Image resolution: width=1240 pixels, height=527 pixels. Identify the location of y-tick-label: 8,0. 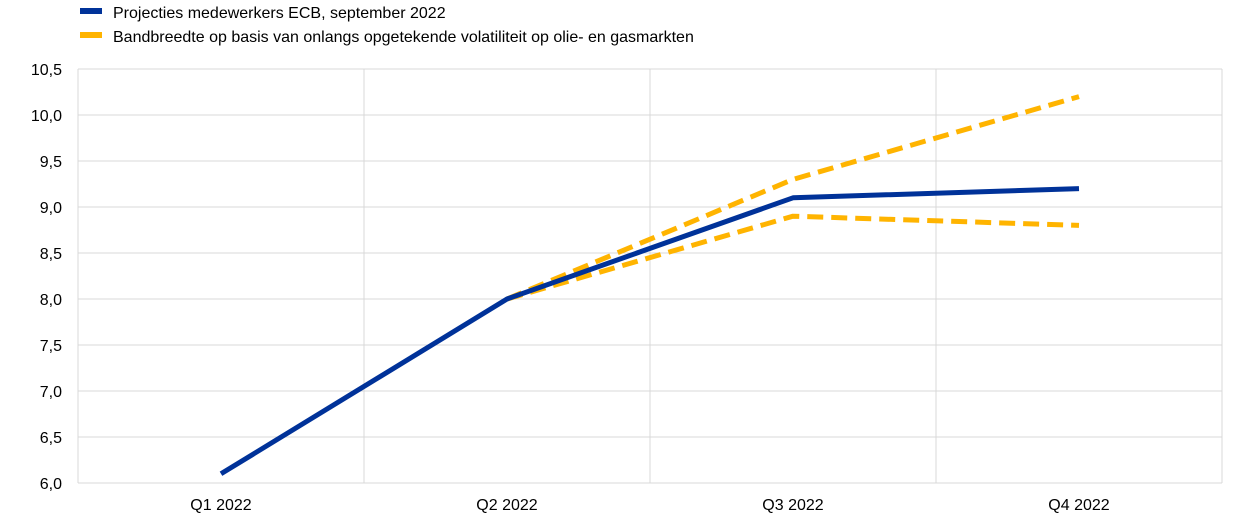
(51, 300).